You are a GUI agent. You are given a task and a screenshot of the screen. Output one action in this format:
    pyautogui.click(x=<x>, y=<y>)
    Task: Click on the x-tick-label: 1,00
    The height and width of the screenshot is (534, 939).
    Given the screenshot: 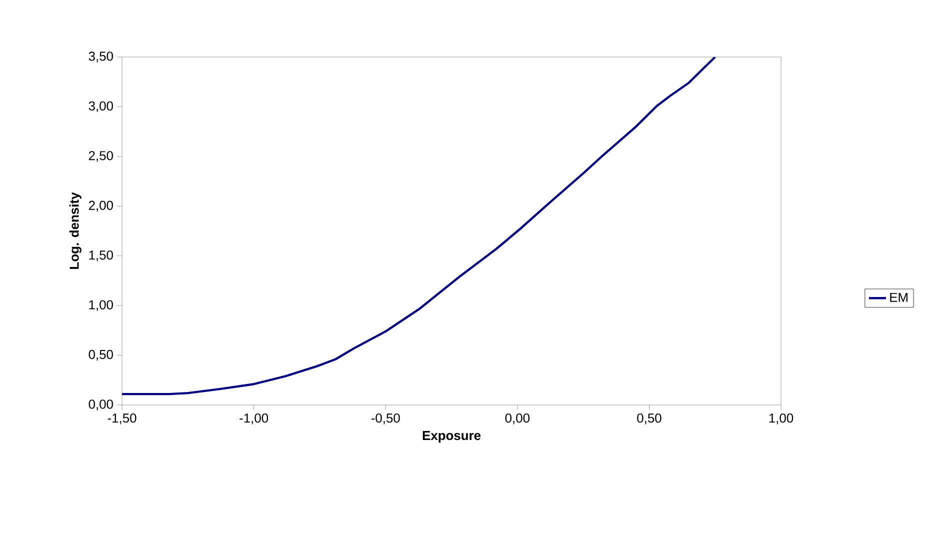 What is the action you would take?
    pyautogui.click(x=781, y=419)
    